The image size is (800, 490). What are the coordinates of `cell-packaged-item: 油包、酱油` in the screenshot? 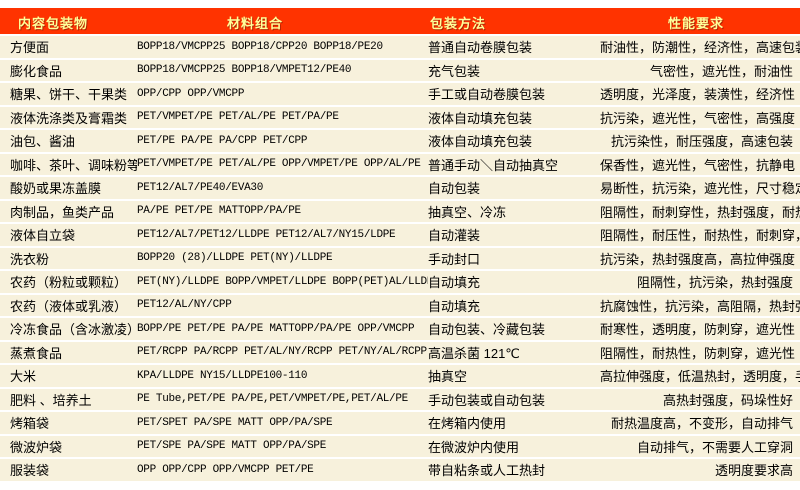 It's located at (43, 142).